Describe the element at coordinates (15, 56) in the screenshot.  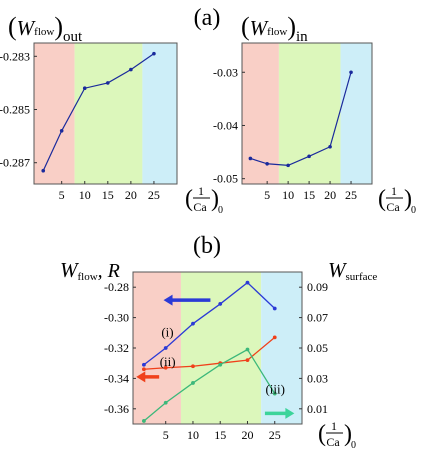
I see `a-left-ytick-label-0: -0.283` at that location.